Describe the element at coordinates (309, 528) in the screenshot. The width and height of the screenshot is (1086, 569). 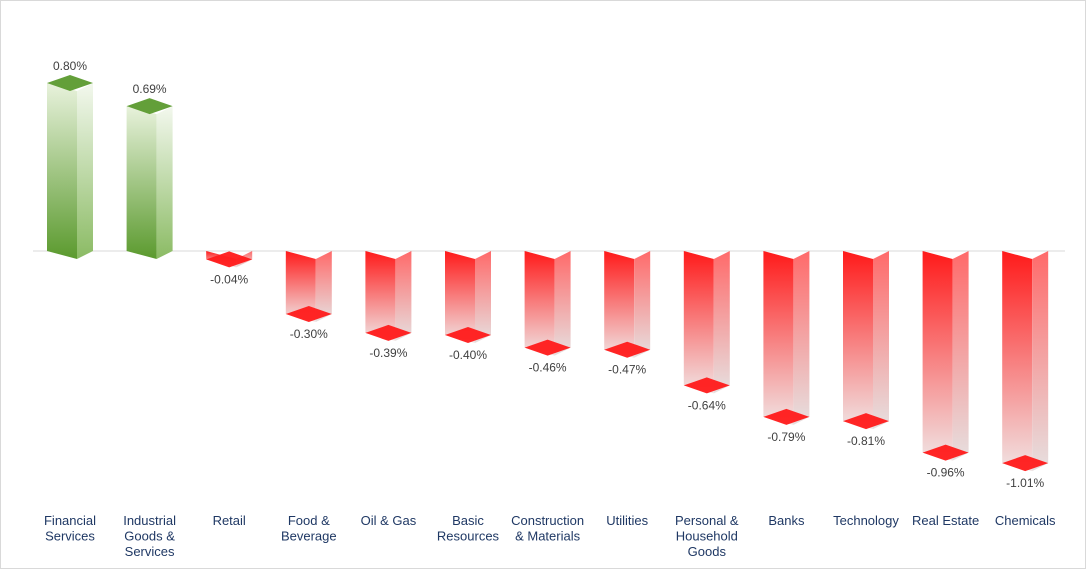
I see `category-label: Food & Beverage` at that location.